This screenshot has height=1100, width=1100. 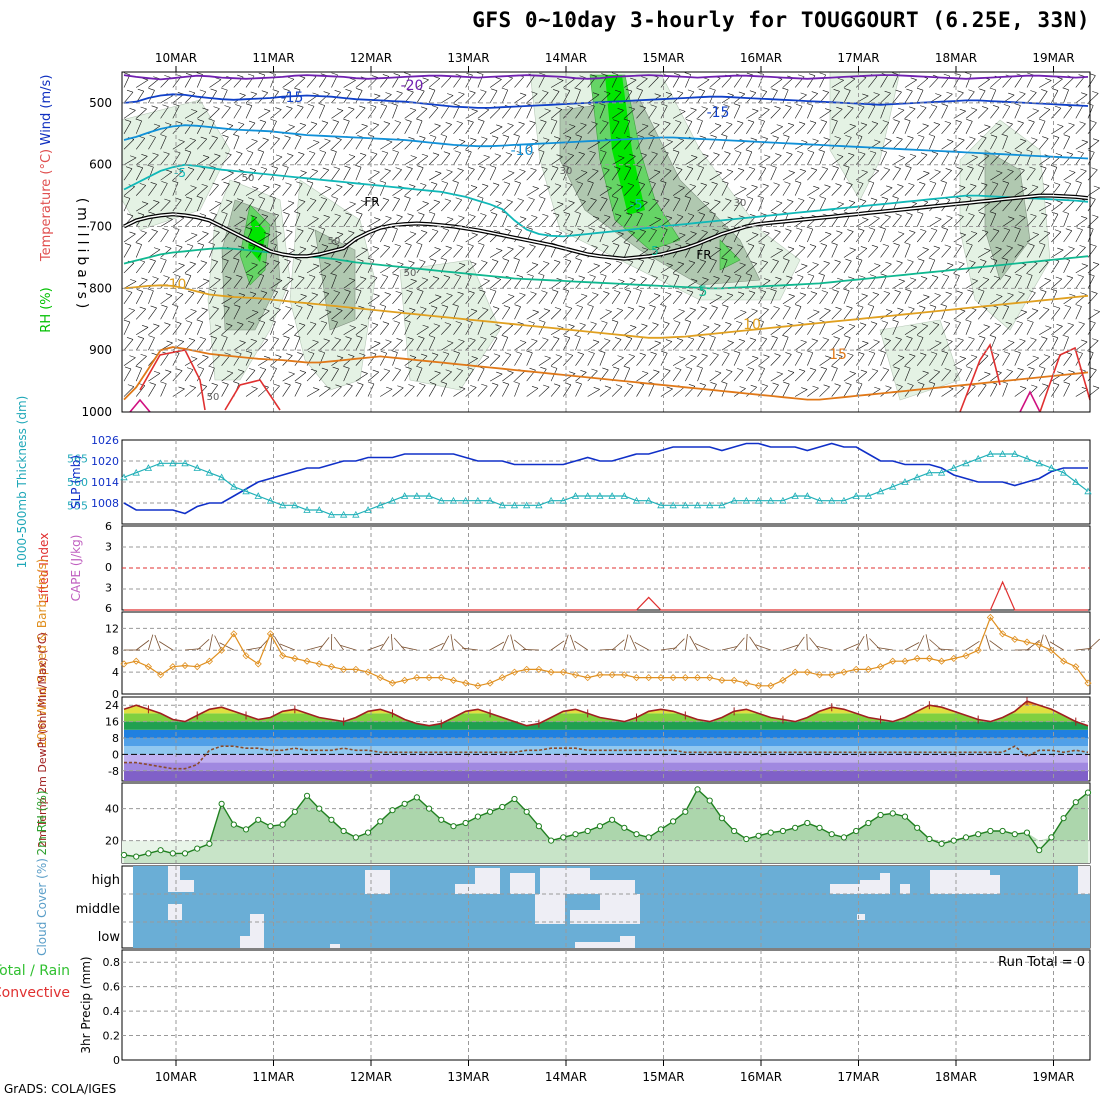 What do you see at coordinates (761, 1077) in the screenshot?
I see `date-label-bottom: 16MAR` at bounding box center [761, 1077].